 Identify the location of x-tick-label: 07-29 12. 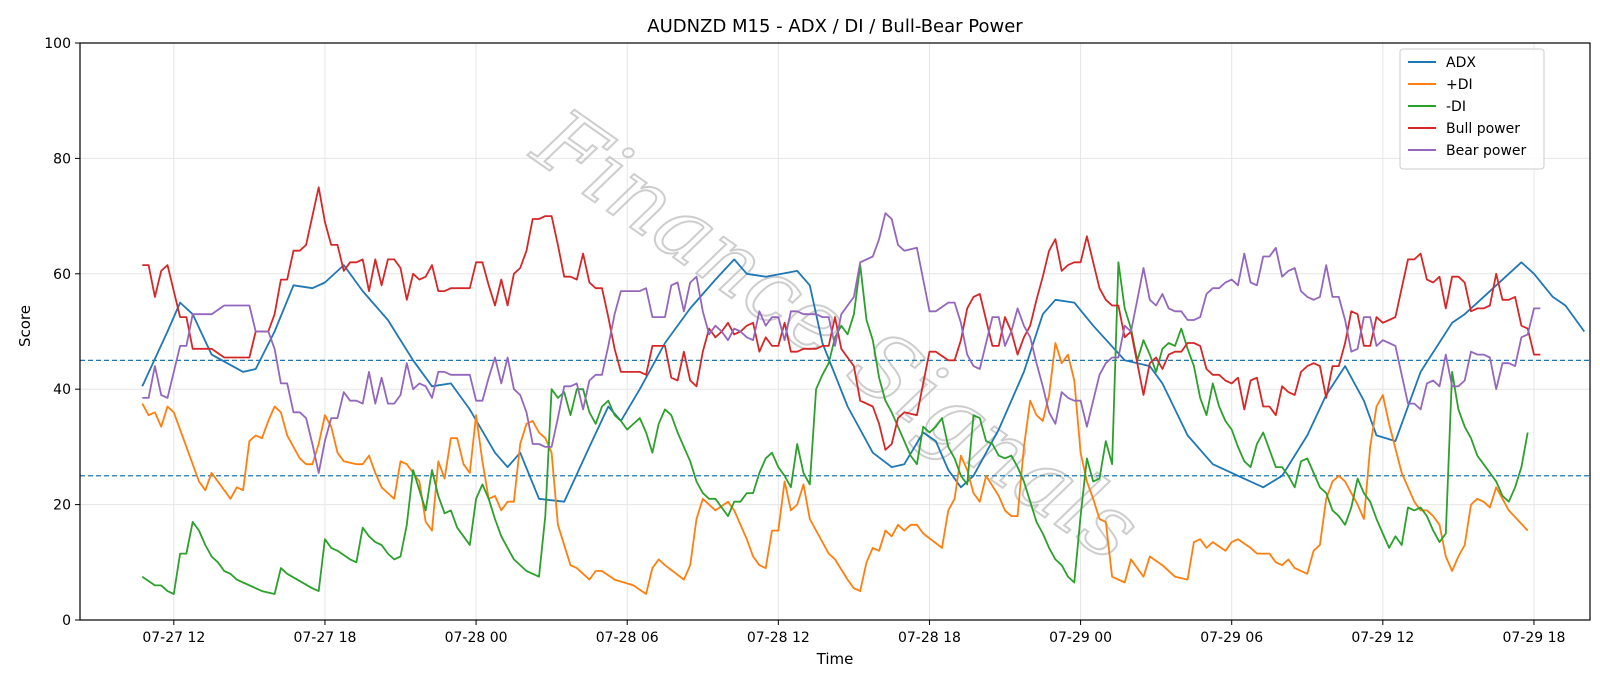
(1382, 638).